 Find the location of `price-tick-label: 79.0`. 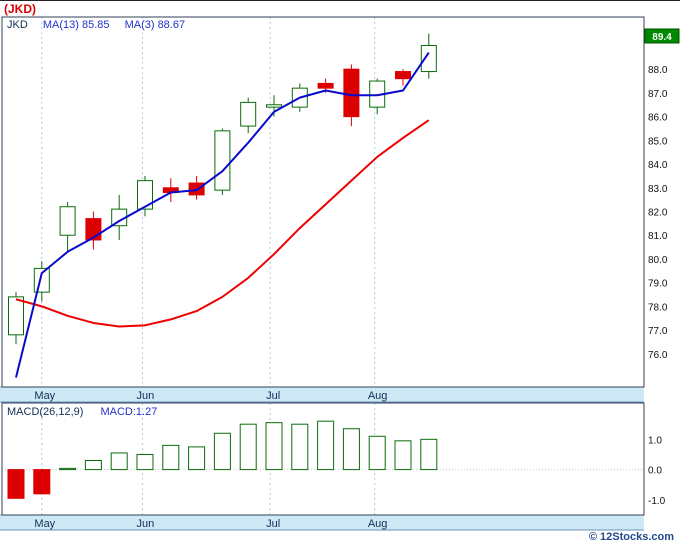

price-tick-label: 79.0 is located at coordinates (658, 284).